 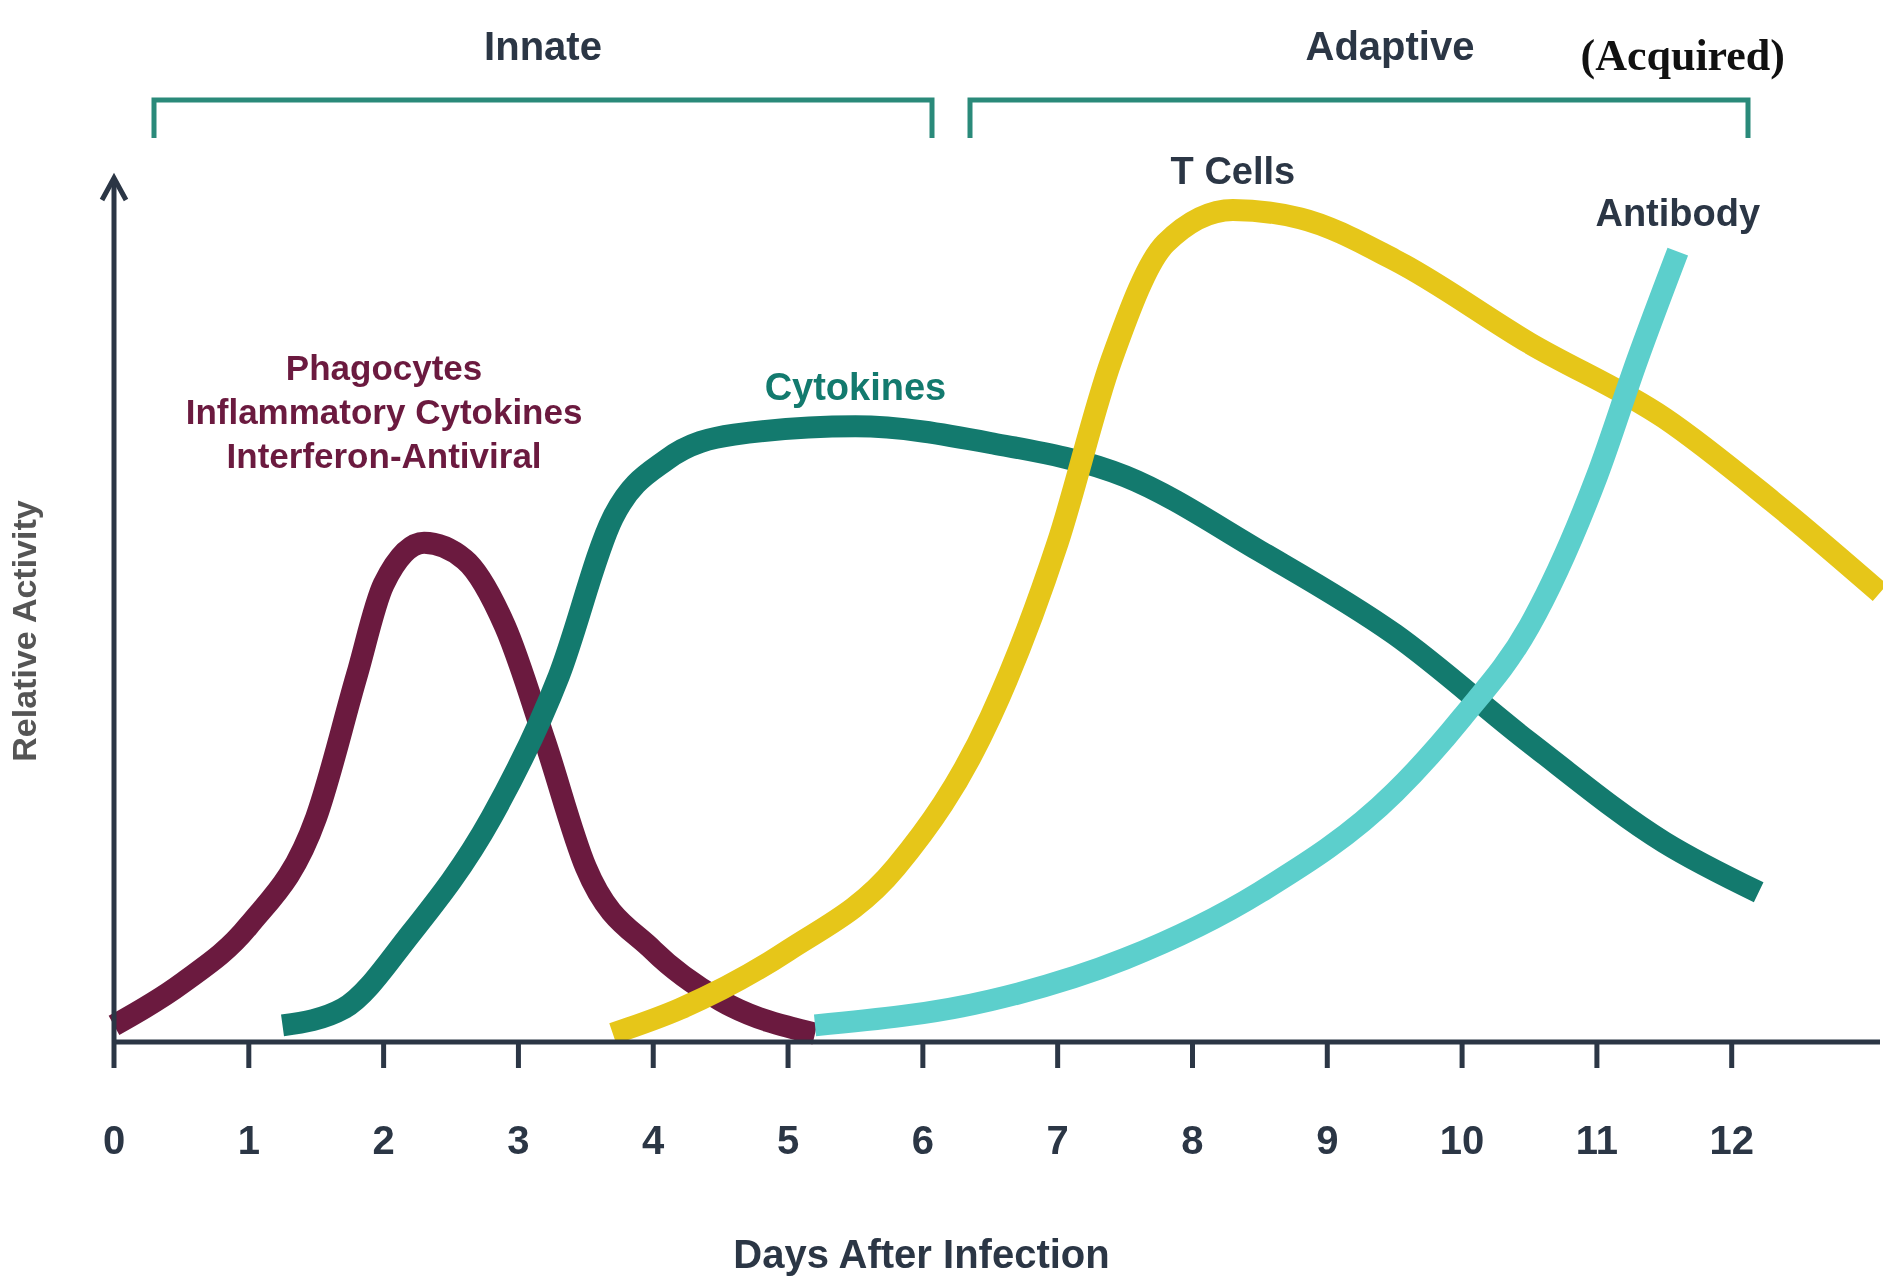 I want to click on x-tick-label: 10, so click(x=1462, y=1140).